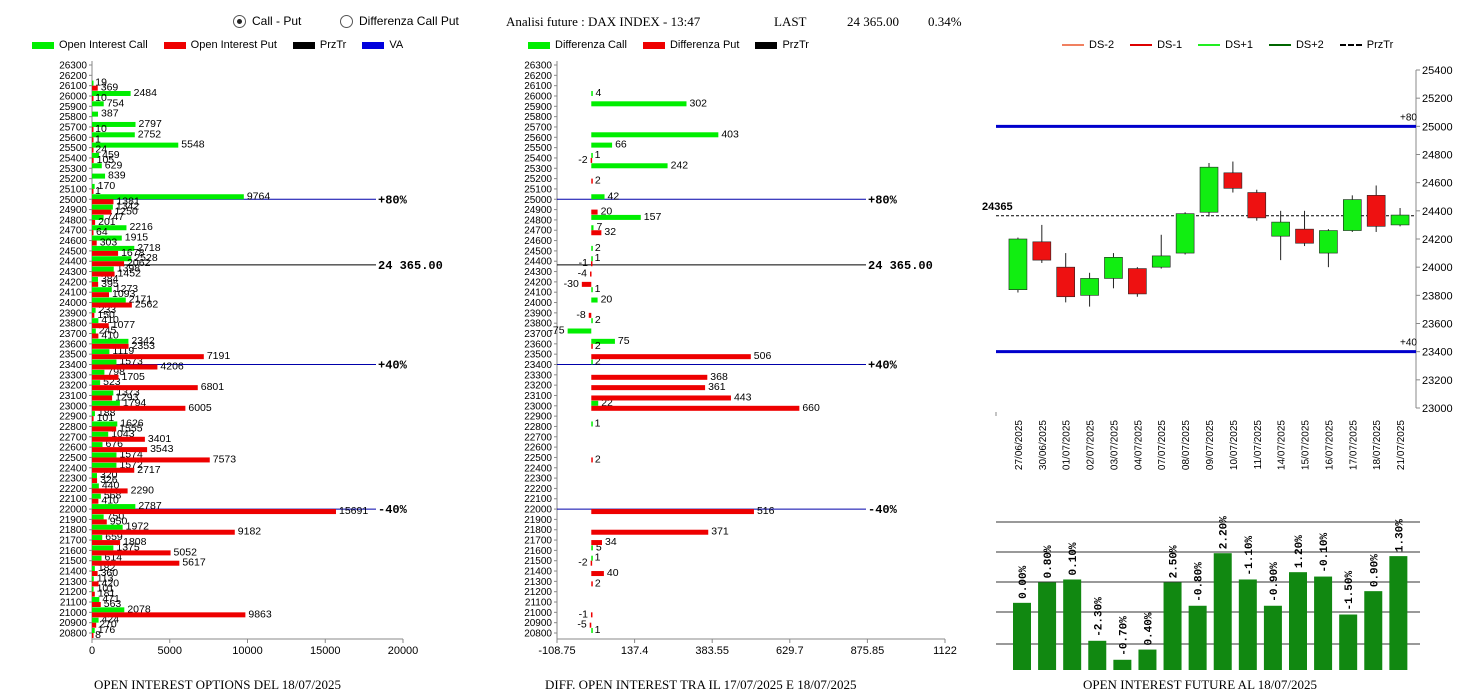  What do you see at coordinates (1156, 45) in the screenshot?
I see `legend-item: DS-1` at bounding box center [1156, 45].